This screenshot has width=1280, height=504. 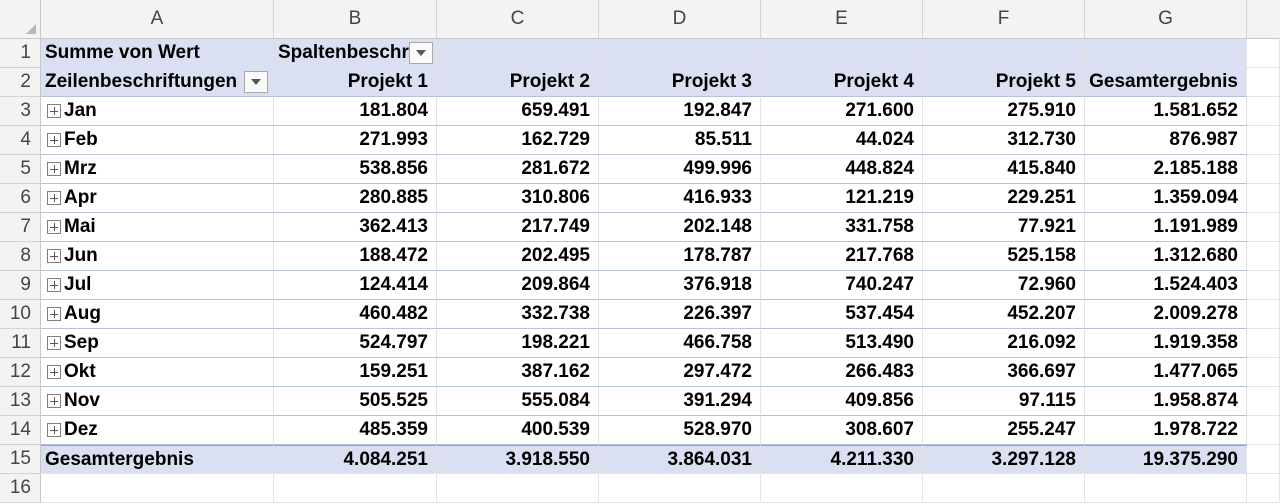 What do you see at coordinates (355, 19) in the screenshot?
I see `column-header-b: B` at bounding box center [355, 19].